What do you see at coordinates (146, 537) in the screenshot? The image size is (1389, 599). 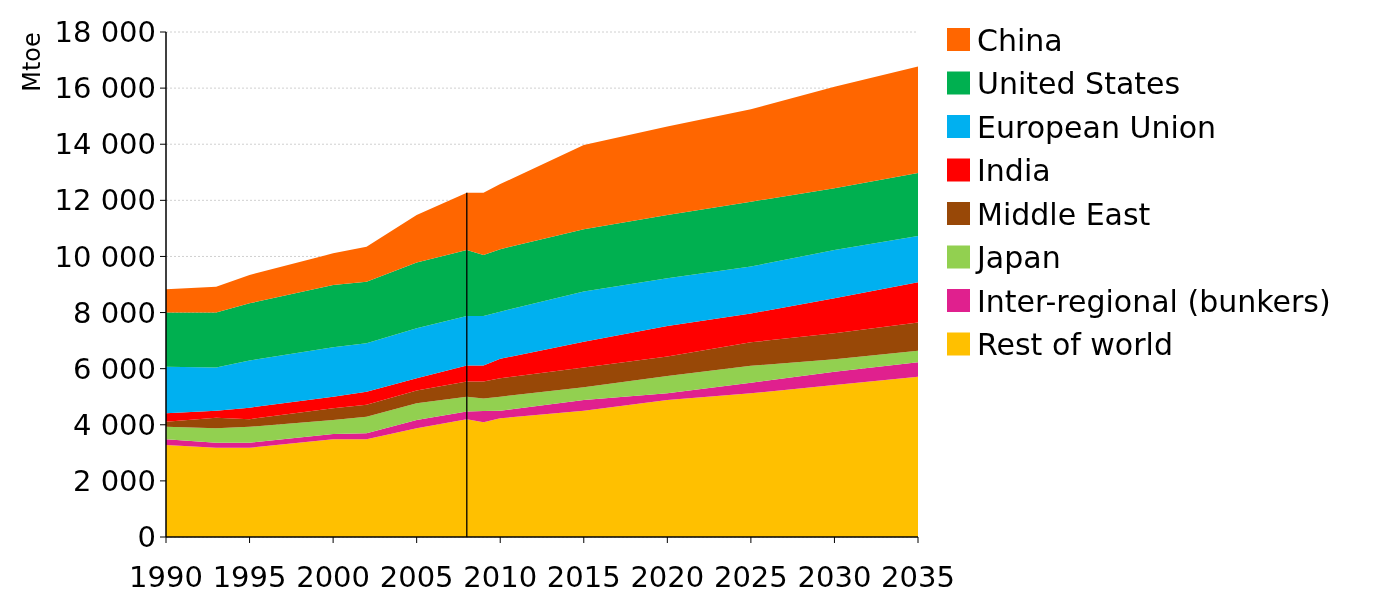 I see `y-tick-label: 0` at bounding box center [146, 537].